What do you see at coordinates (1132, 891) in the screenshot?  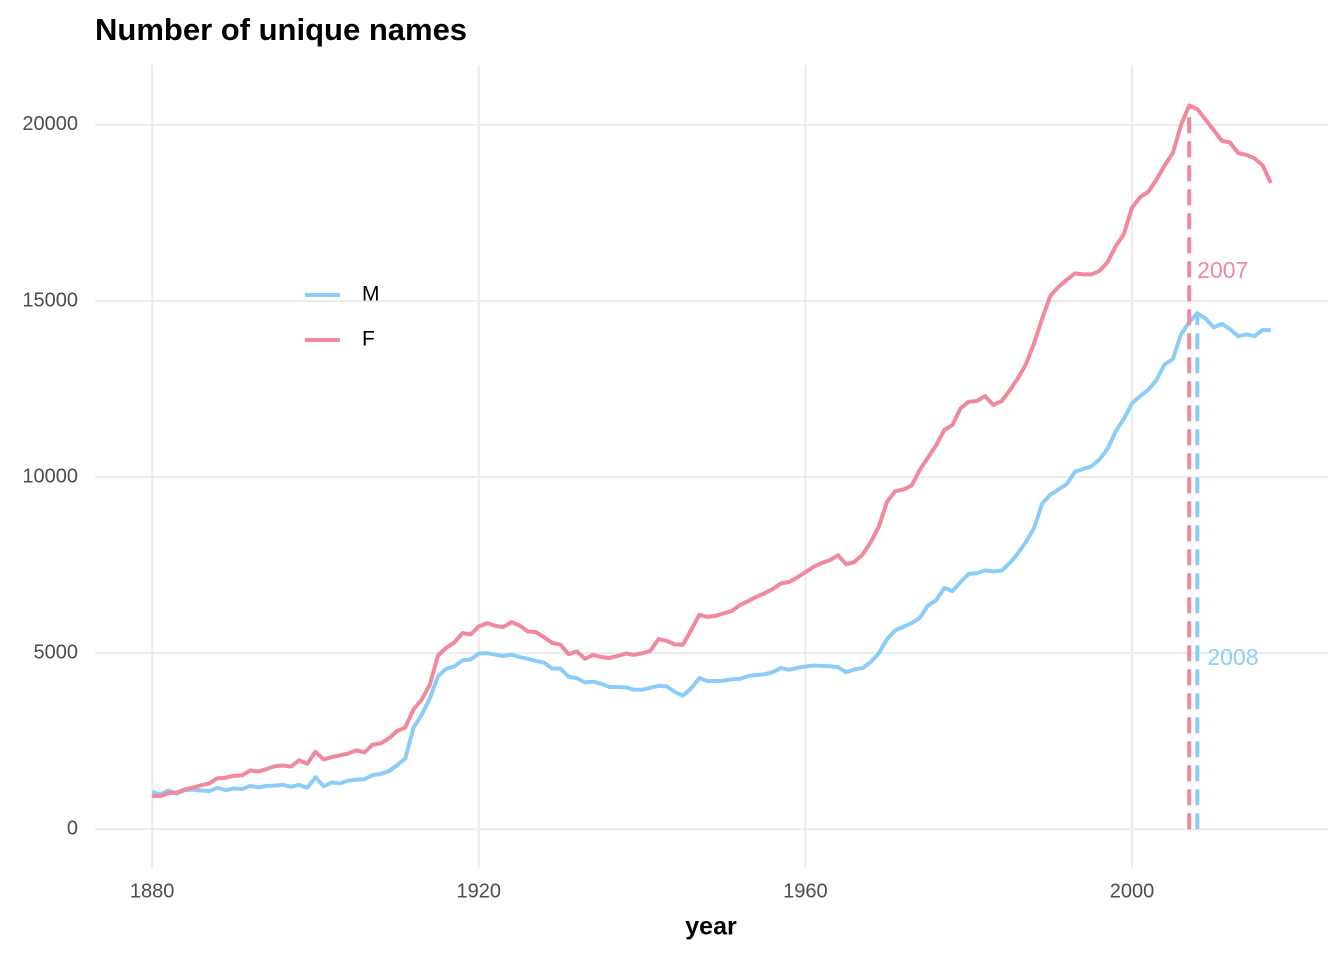 I see `x-tick-label: 2000` at bounding box center [1132, 891].